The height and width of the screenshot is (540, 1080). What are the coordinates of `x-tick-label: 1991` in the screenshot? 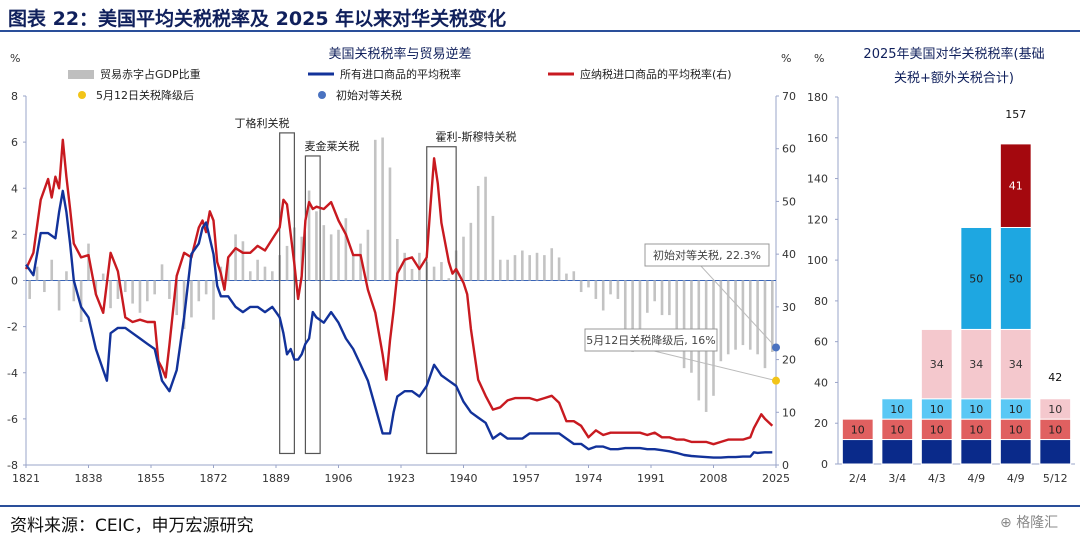 It's located at (651, 478).